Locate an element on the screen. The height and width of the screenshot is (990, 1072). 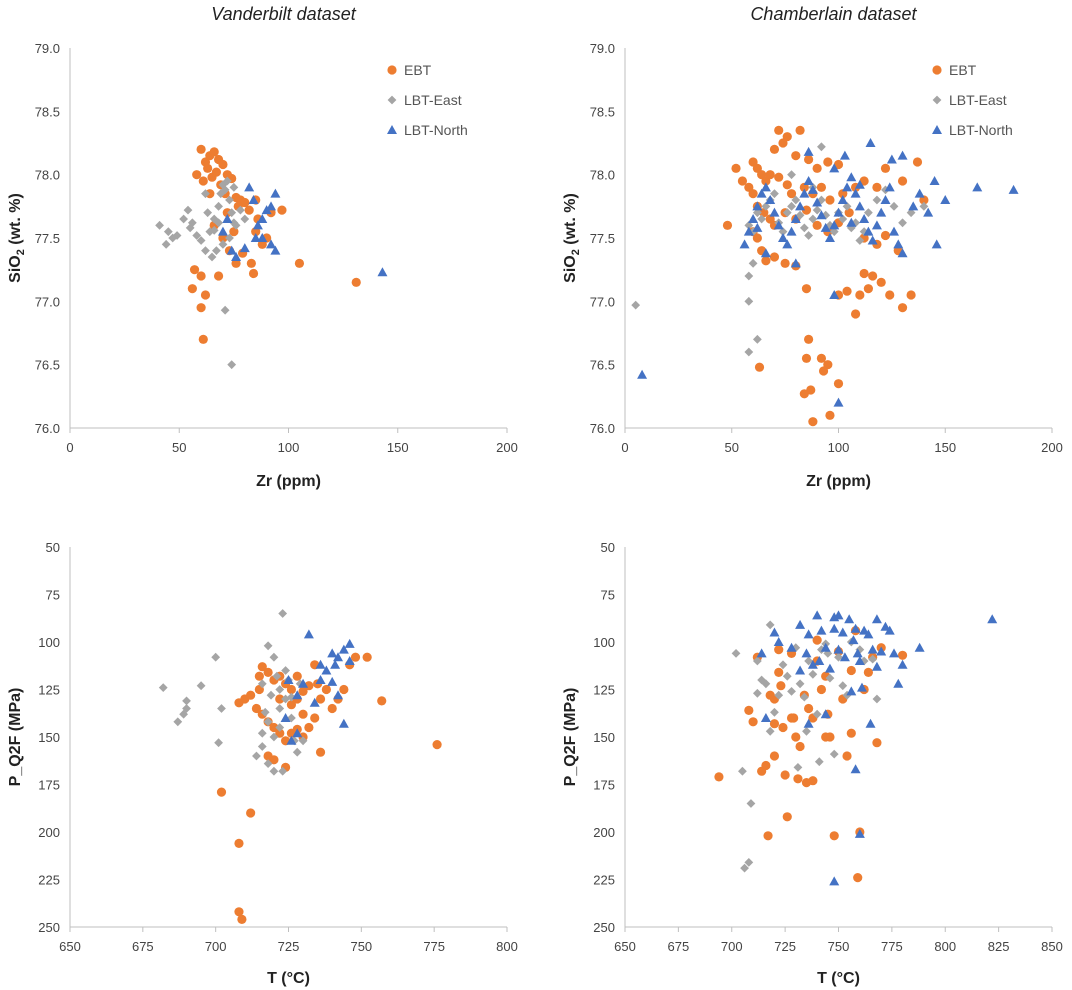
legend-label: LBT-East is located at coordinates (433, 100).